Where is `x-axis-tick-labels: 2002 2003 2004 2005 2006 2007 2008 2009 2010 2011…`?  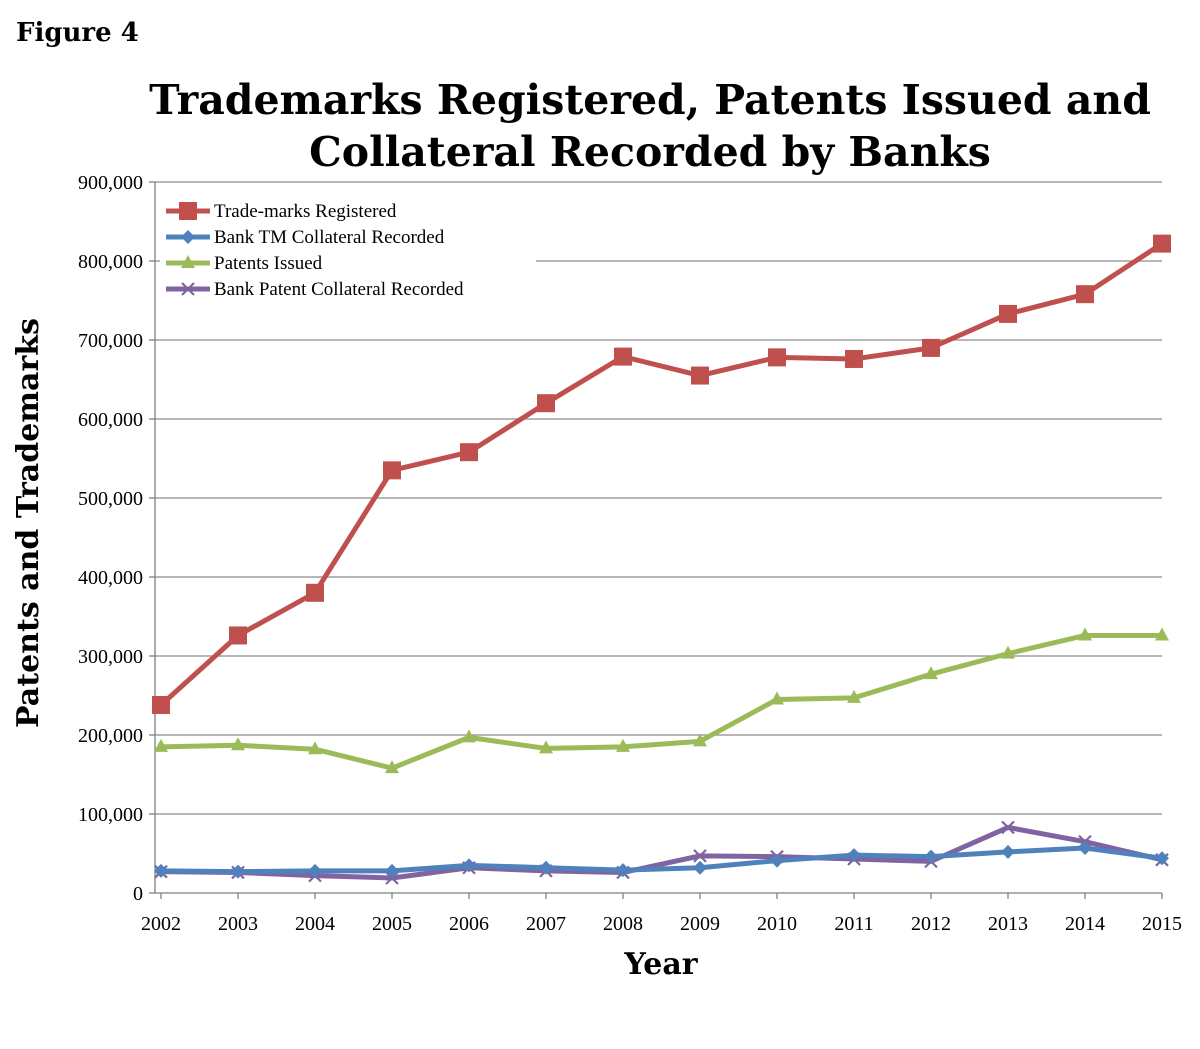
x-axis-tick-labels: 2002 2003 2004 2005 2006 2007 2008 2009 2010 2011… is located at coordinates (661, 924).